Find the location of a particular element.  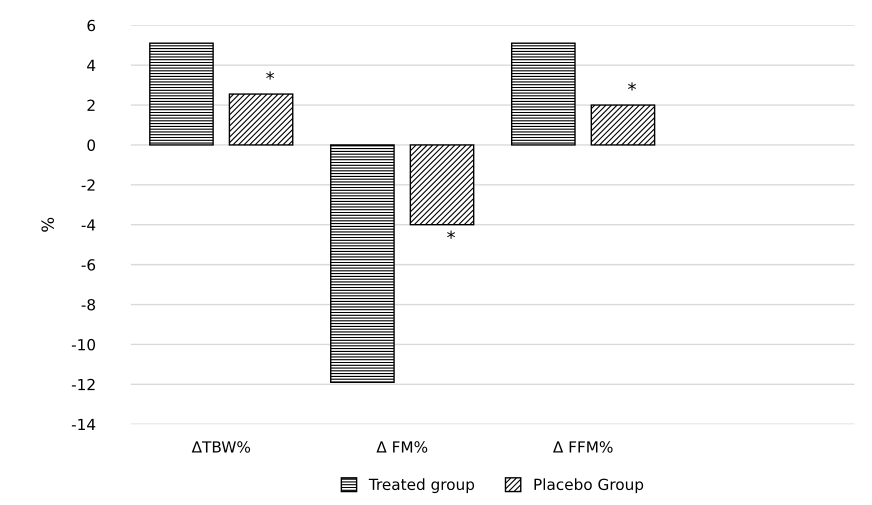

y-tick-label: 2 is located at coordinates (91, 105).